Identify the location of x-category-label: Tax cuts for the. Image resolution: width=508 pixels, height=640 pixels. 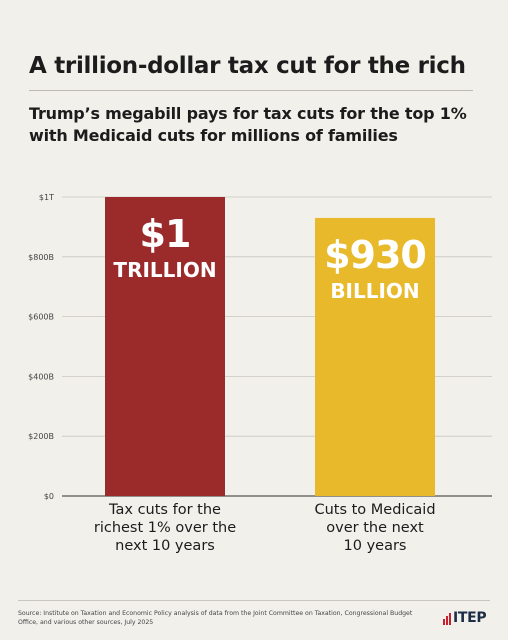
(164, 510).